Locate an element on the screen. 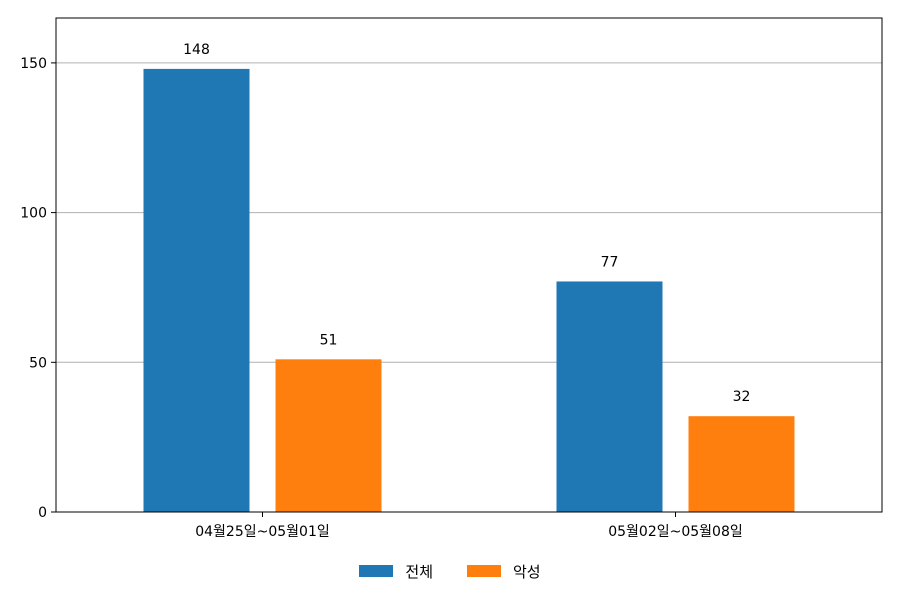 Image resolution: width=900 pixels, height=600 pixels. data-label-series1-cat1: 32 is located at coordinates (742, 397).